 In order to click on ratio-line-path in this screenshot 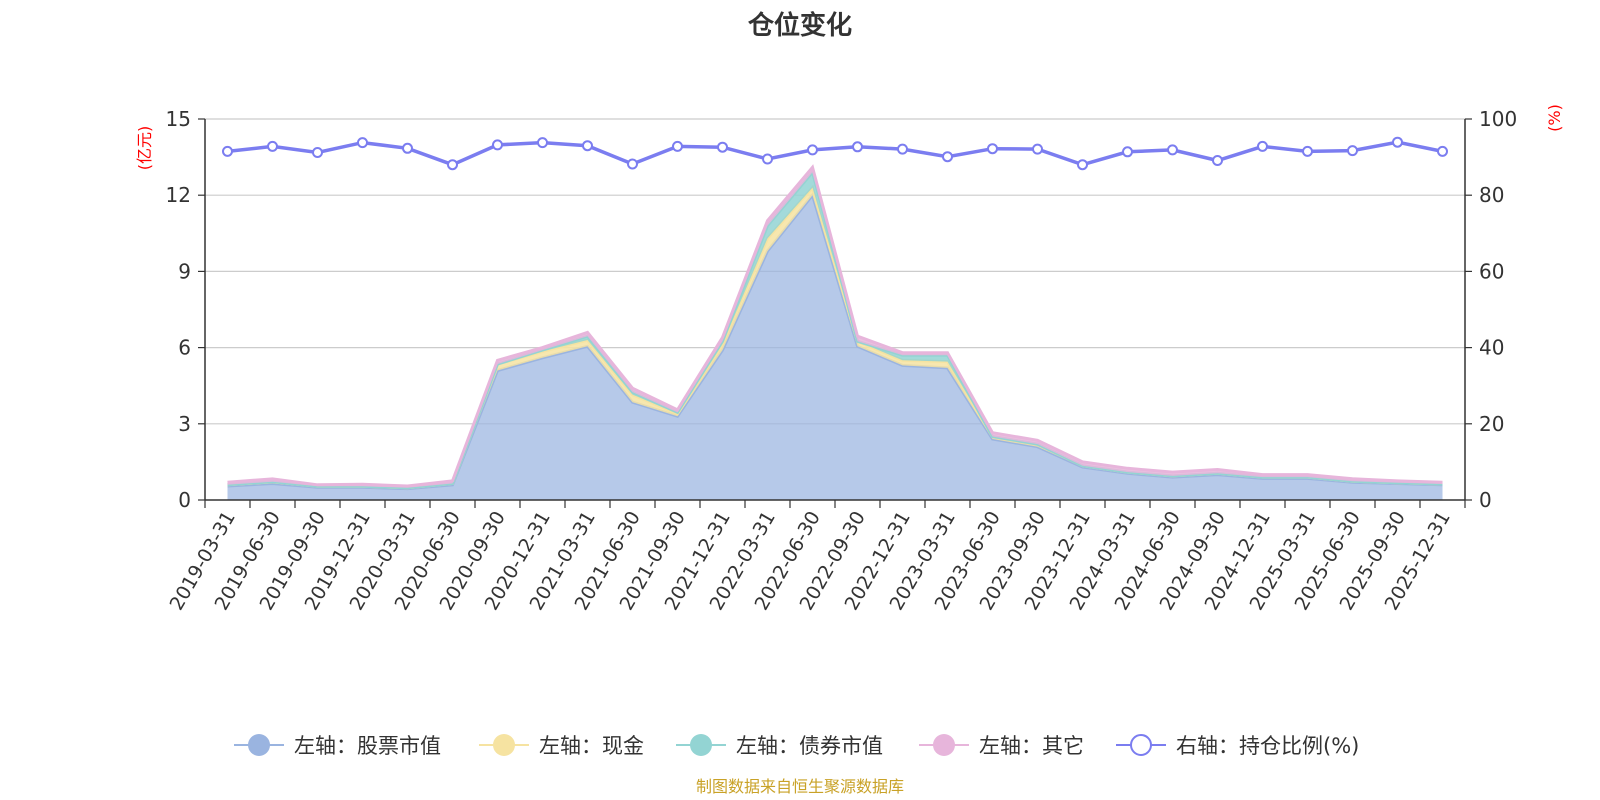, I will do `click(835, 153)`.